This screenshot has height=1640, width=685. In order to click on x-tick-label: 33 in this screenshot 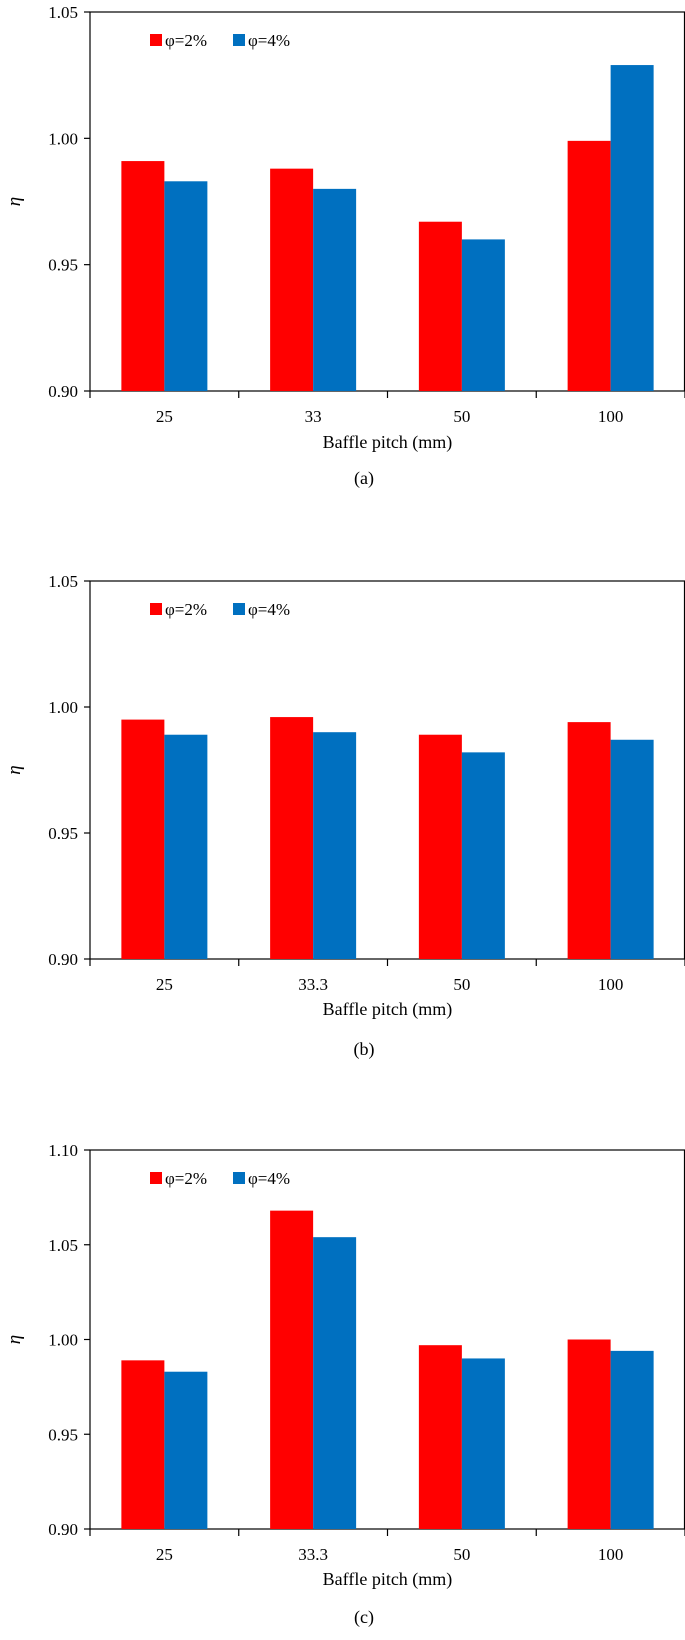, I will do `click(313, 416)`.